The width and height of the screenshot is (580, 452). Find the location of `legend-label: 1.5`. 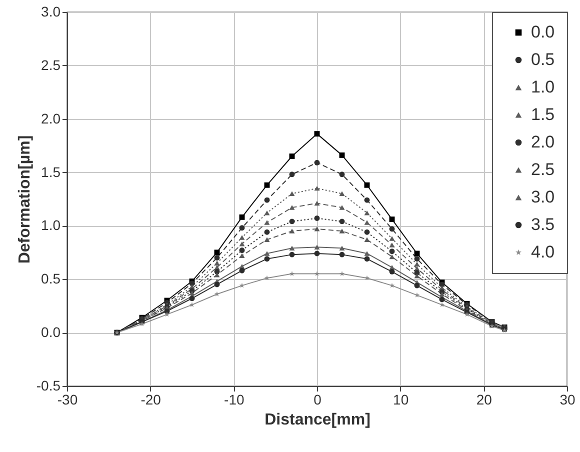

legend-label: 1.5 is located at coordinates (543, 114).